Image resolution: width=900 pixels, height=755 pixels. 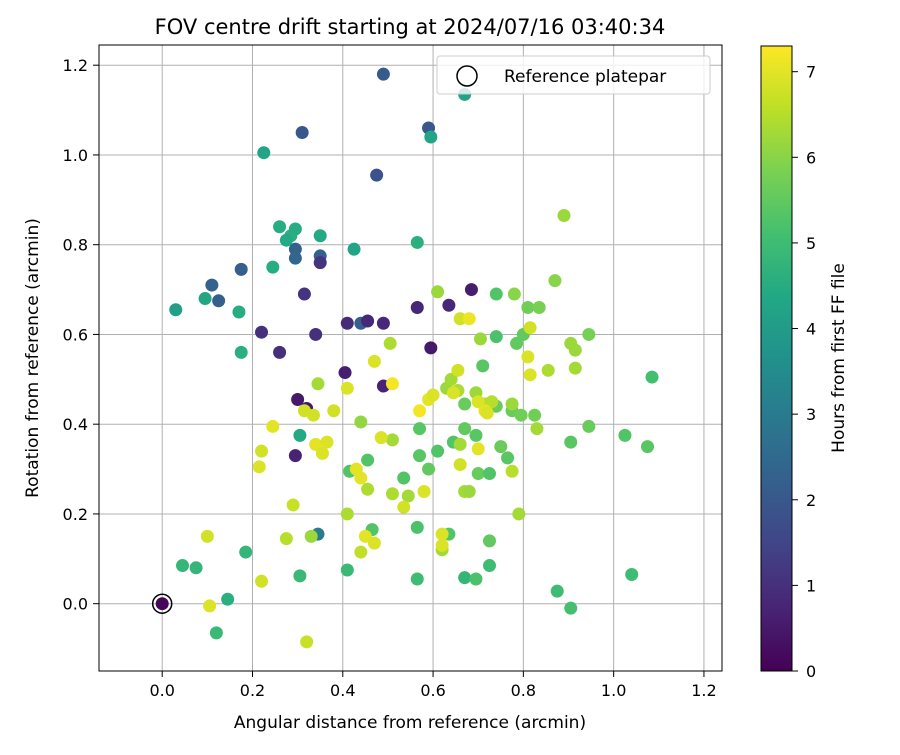 I want to click on y-tick-label: 1.2, so click(x=75, y=65).